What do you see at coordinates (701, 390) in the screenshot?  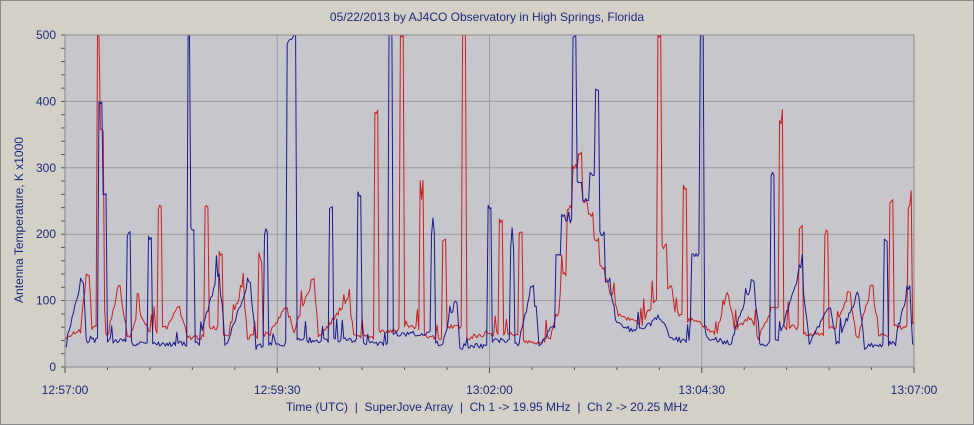 I see `x-tick-label: 13:04:30` at bounding box center [701, 390].